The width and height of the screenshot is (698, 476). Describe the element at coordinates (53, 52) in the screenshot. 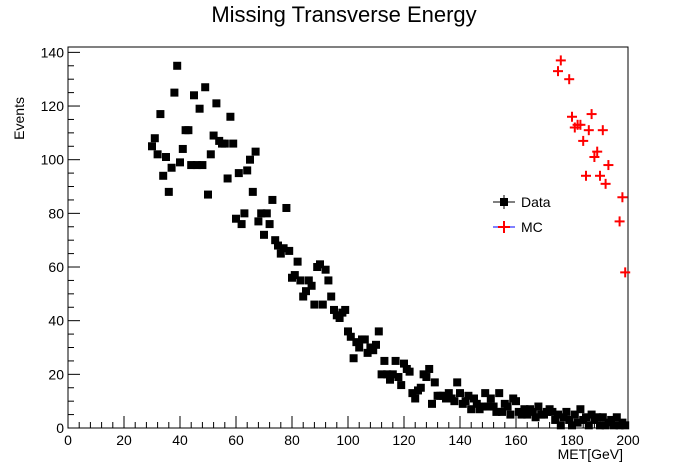

I see `y-tick-label: 140` at that location.